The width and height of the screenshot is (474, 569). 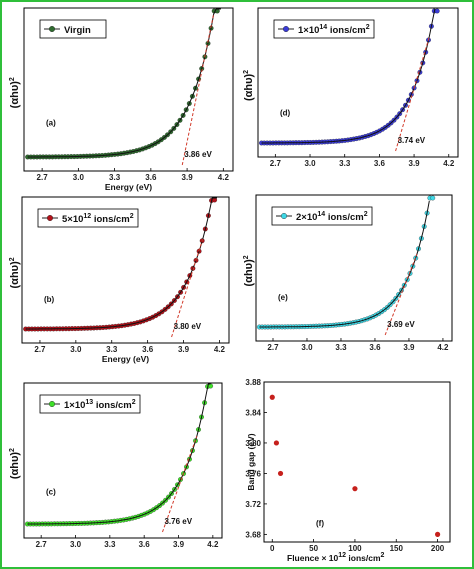 I want to click on data-points, so click(x=355, y=465).